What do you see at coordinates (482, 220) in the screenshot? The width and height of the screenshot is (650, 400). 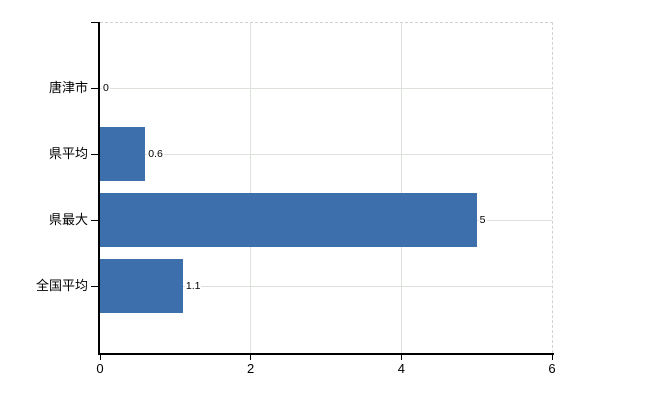 I see `bar-value-label: 5` at bounding box center [482, 220].